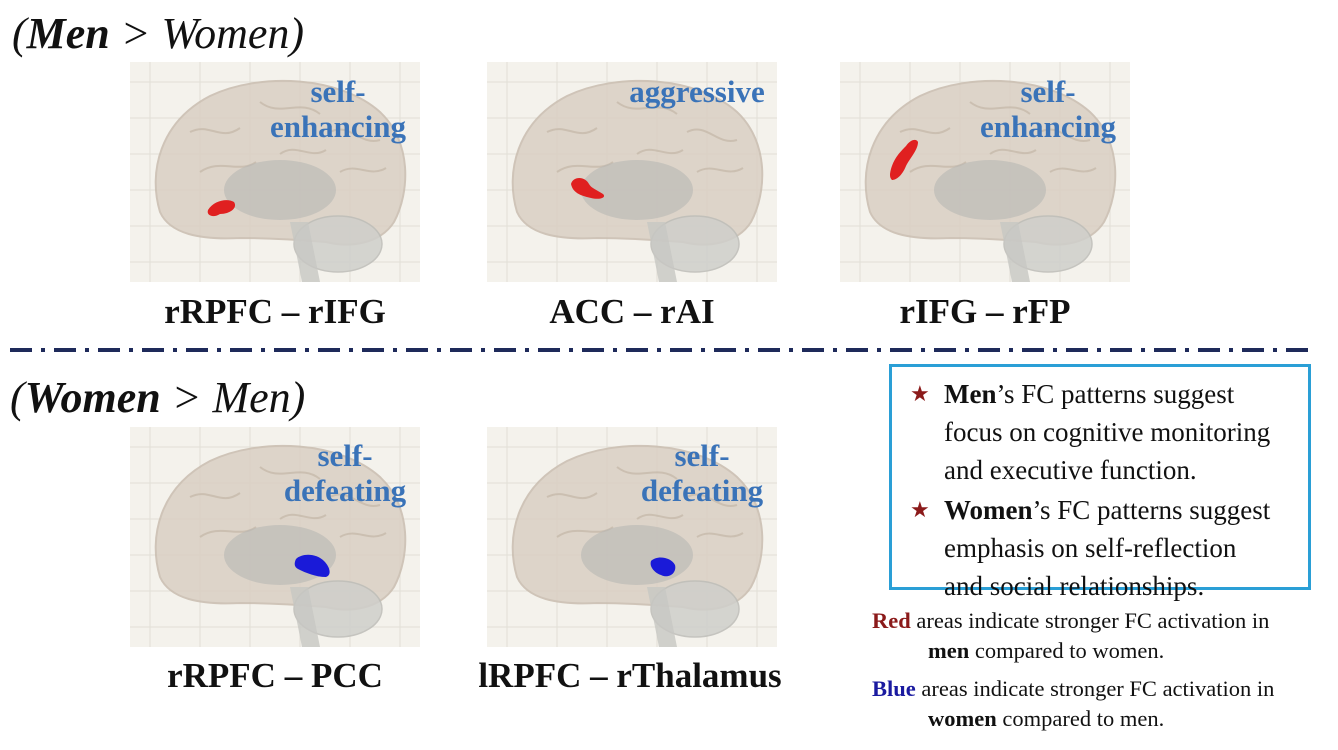 Image resolution: width=1338 pixels, height=750 pixels. Describe the element at coordinates (630, 675) in the screenshot. I see `region-label-lrpfc-rthalamus: lRPFC – rThalamus` at that location.